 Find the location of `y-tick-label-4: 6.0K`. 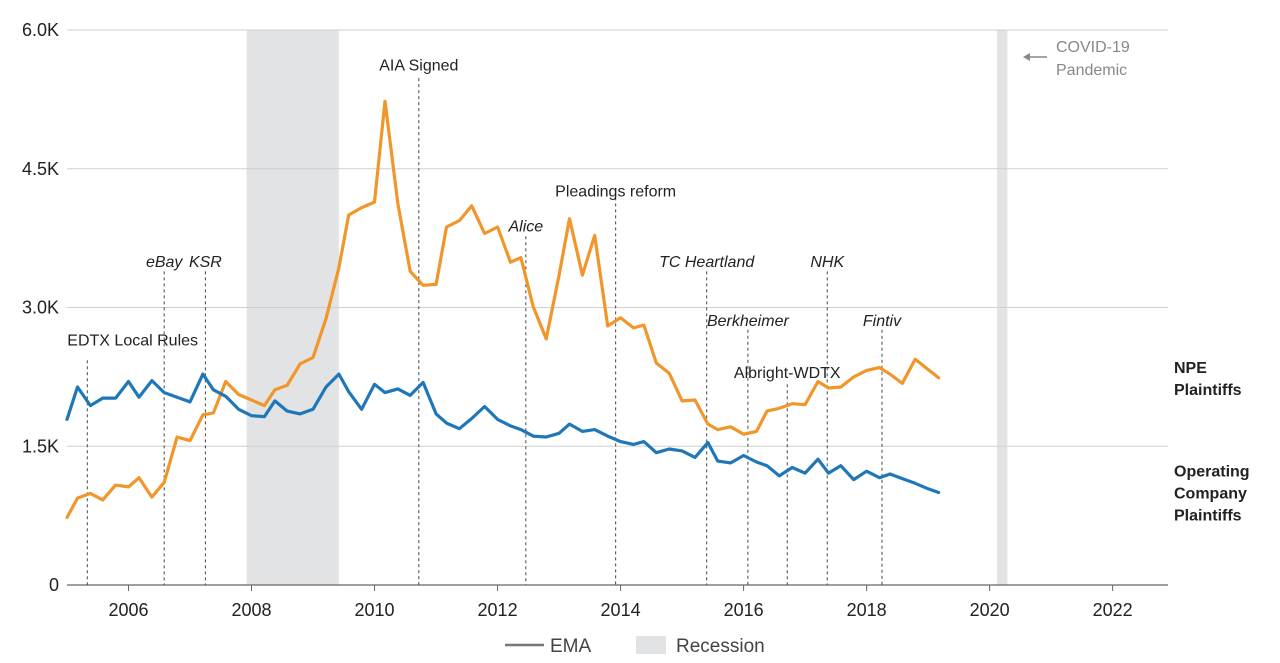

y-tick-label-4: 6.0K is located at coordinates (40, 30).